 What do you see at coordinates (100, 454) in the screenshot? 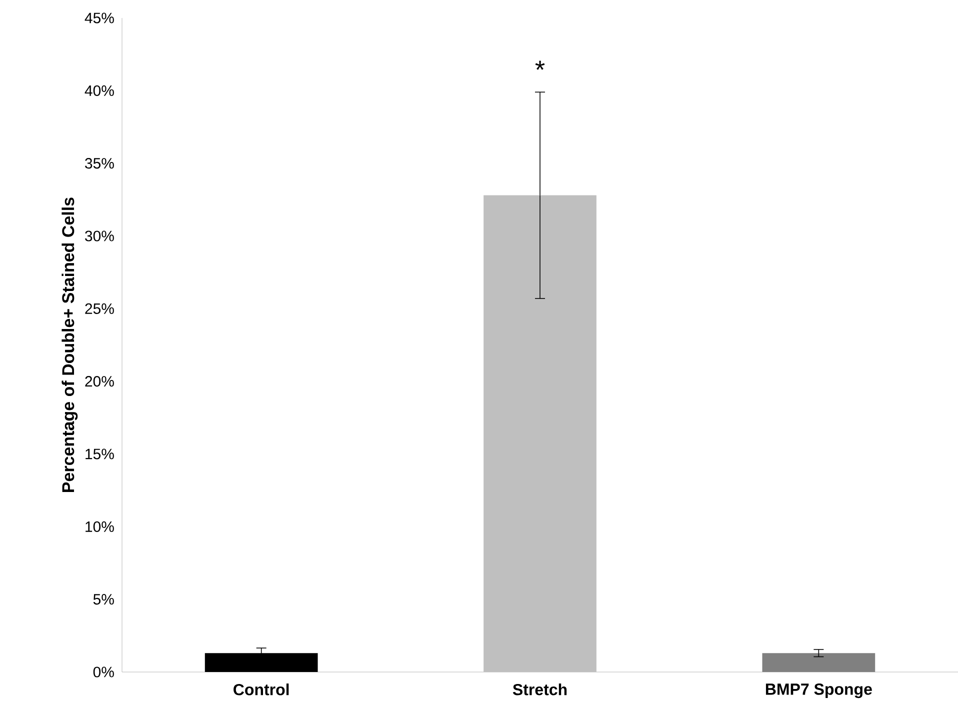
I see `y-tick-label: 15%` at bounding box center [100, 454].